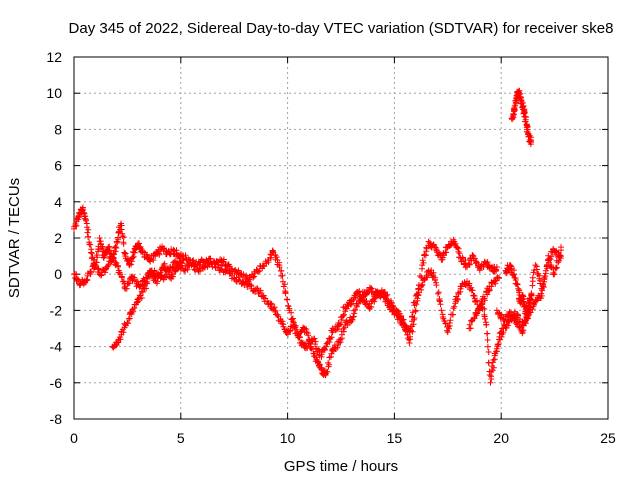  Describe the element at coordinates (58, 238) in the screenshot. I see `y-tick-label: 2` at that location.